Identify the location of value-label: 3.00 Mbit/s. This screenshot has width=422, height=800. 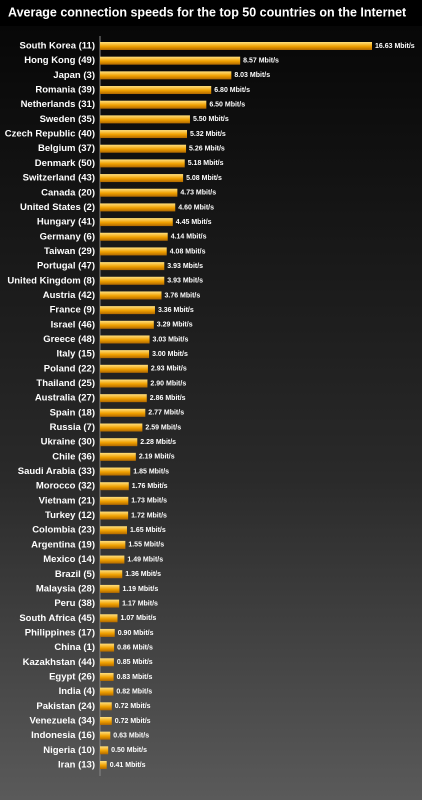
(170, 354).